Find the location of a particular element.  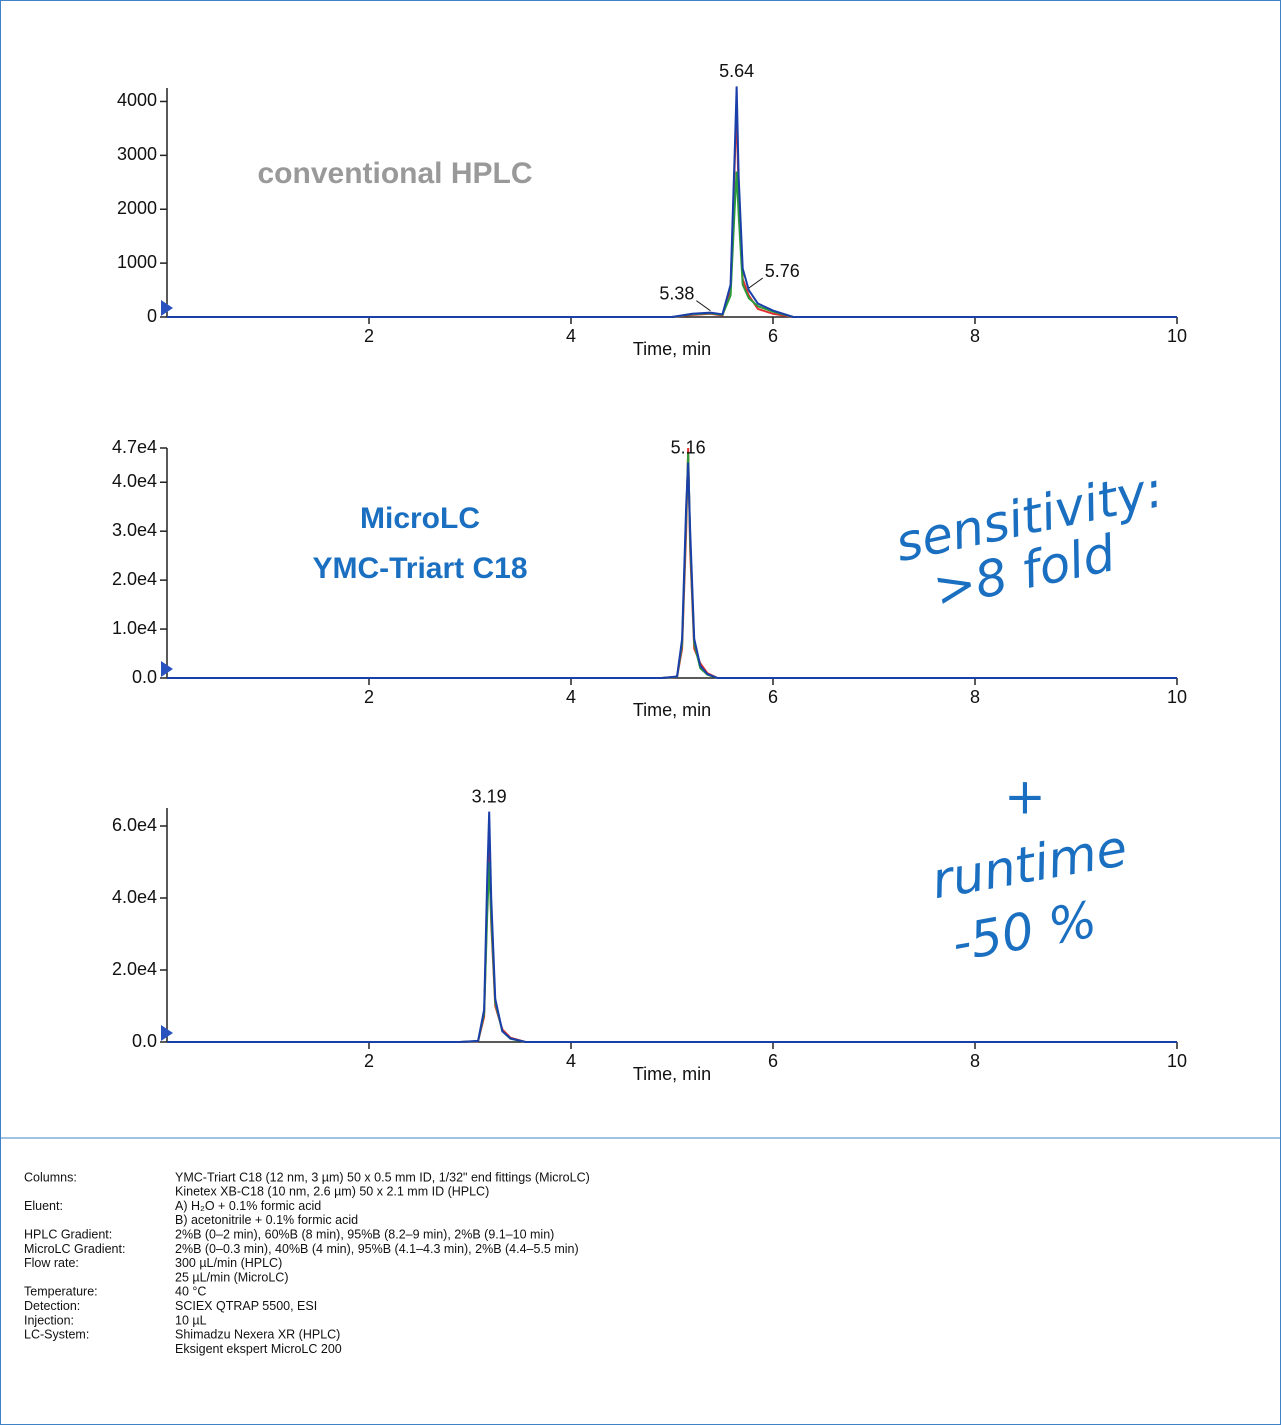

condition-value: 25 µL/min (MicroLC) is located at coordinates (231, 1277).